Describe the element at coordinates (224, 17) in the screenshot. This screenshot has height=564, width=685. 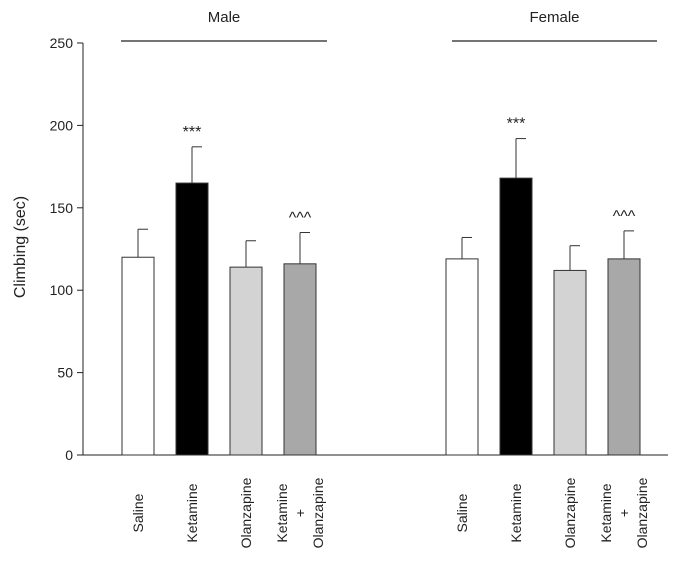
I see `group-label: Male` at that location.